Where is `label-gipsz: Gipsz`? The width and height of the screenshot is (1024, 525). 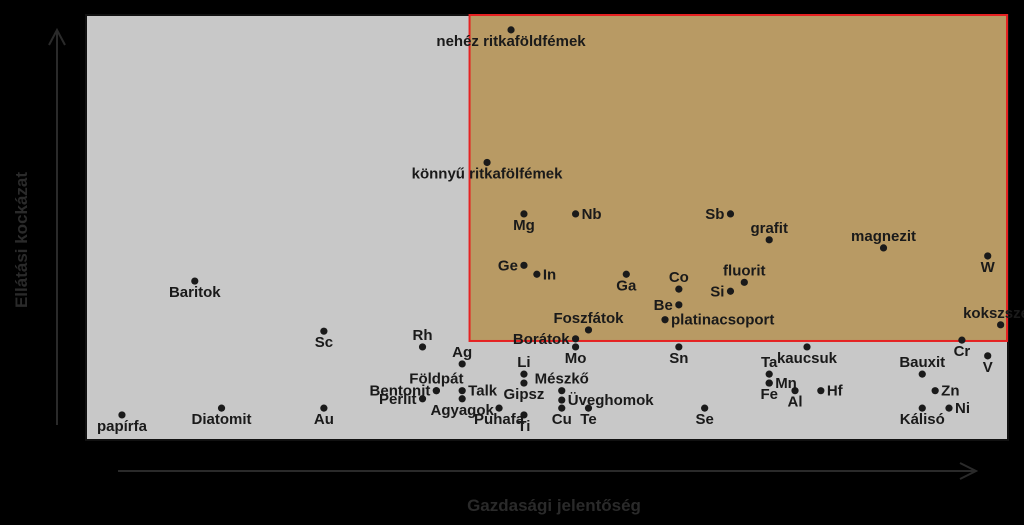 label-gipsz: Gipsz is located at coordinates (524, 394).